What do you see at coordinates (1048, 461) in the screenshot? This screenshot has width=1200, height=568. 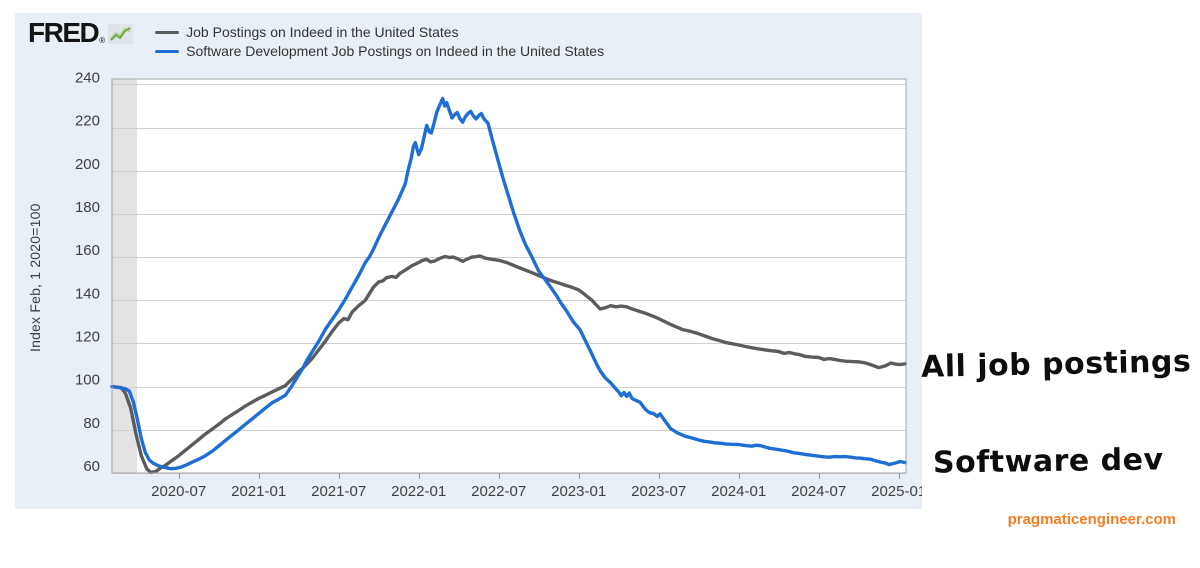 I see `annotation-software-dev: Software dev` at bounding box center [1048, 461].